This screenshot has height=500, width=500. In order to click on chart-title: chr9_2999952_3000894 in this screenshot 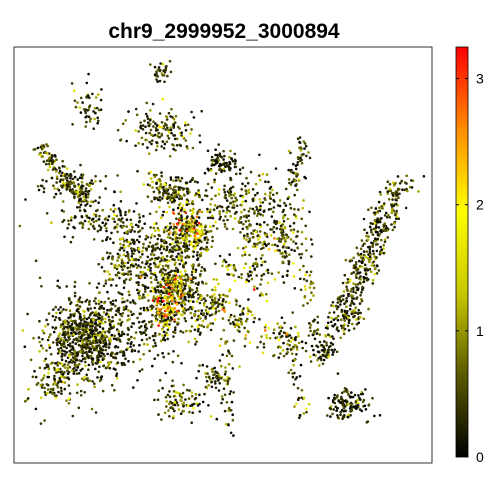, I will do `click(224, 31)`.